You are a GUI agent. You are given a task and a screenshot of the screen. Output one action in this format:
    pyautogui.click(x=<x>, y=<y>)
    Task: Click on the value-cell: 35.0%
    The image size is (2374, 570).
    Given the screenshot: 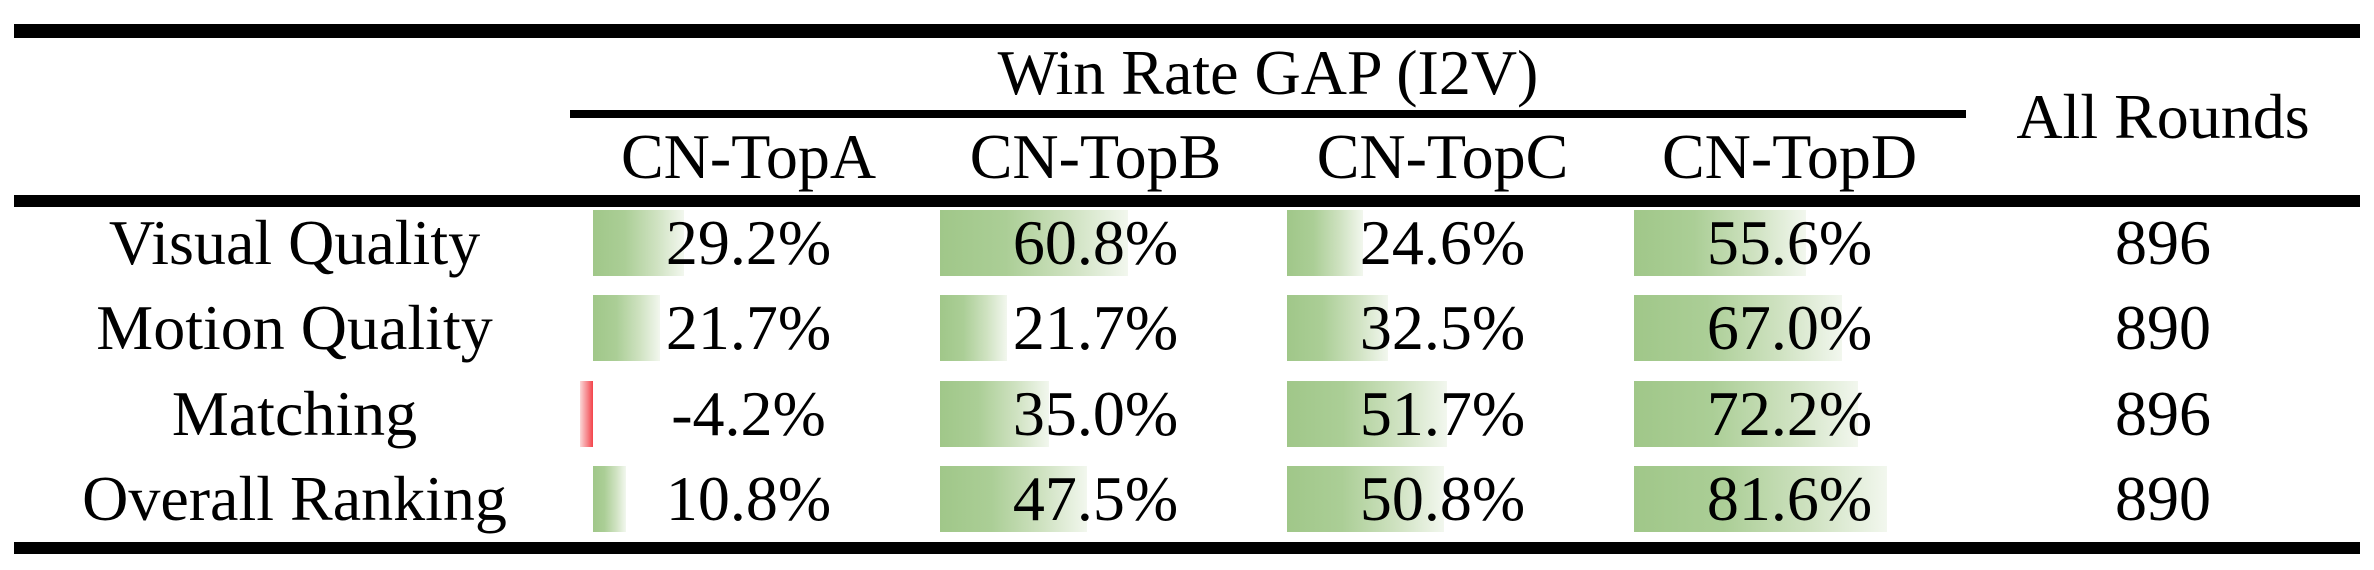 What is the action you would take?
    pyautogui.click(x=1095, y=414)
    